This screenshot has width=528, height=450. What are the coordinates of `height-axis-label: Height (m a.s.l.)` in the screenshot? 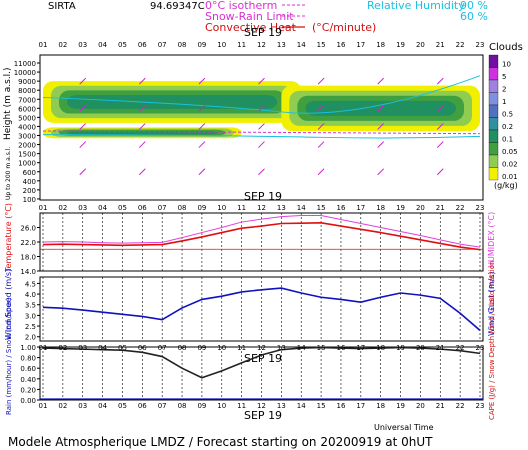 It's located at (8, 103).